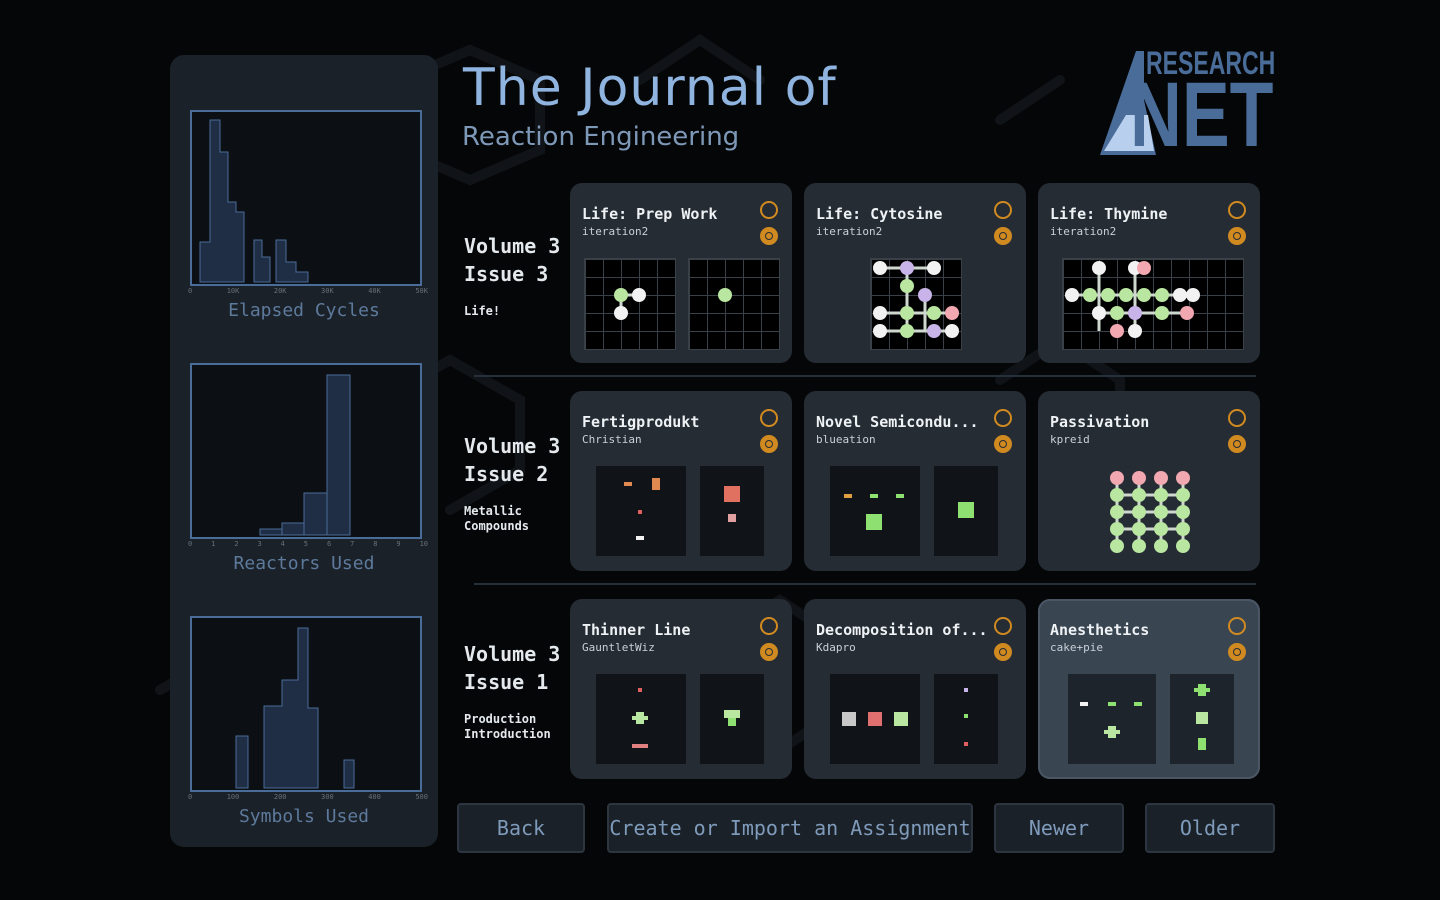  Describe the element at coordinates (506, 474) in the screenshot. I see `issue-number: Issue 2` at that location.